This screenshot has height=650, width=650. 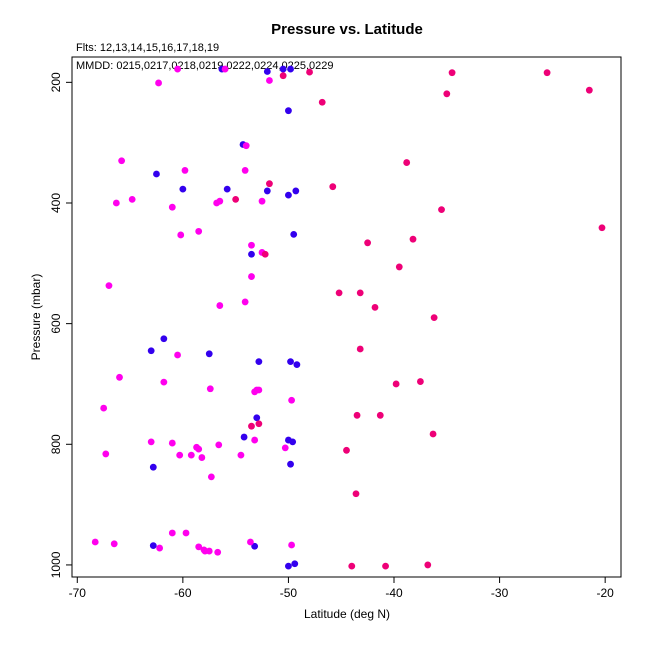 I want to click on x-axis: -70 -60 -50 -40 -30 -20, so click(x=341, y=588).